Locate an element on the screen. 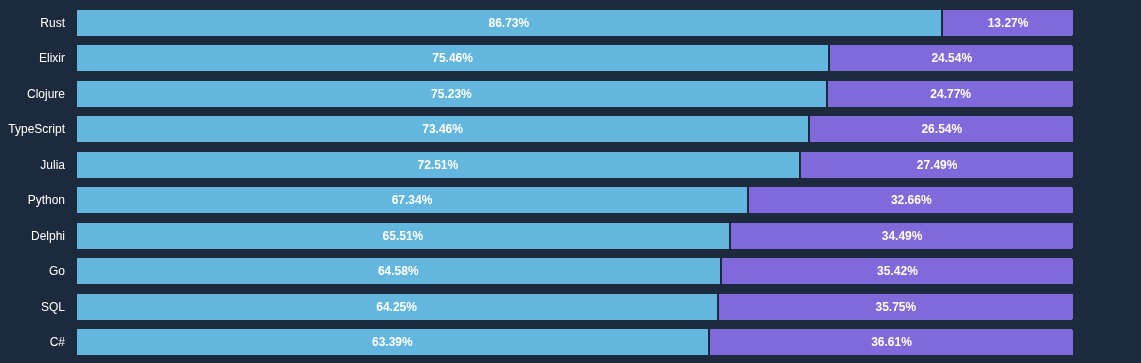 Image resolution: width=1141 pixels, height=363 pixels. y-tick-label: Clojure is located at coordinates (46, 93).